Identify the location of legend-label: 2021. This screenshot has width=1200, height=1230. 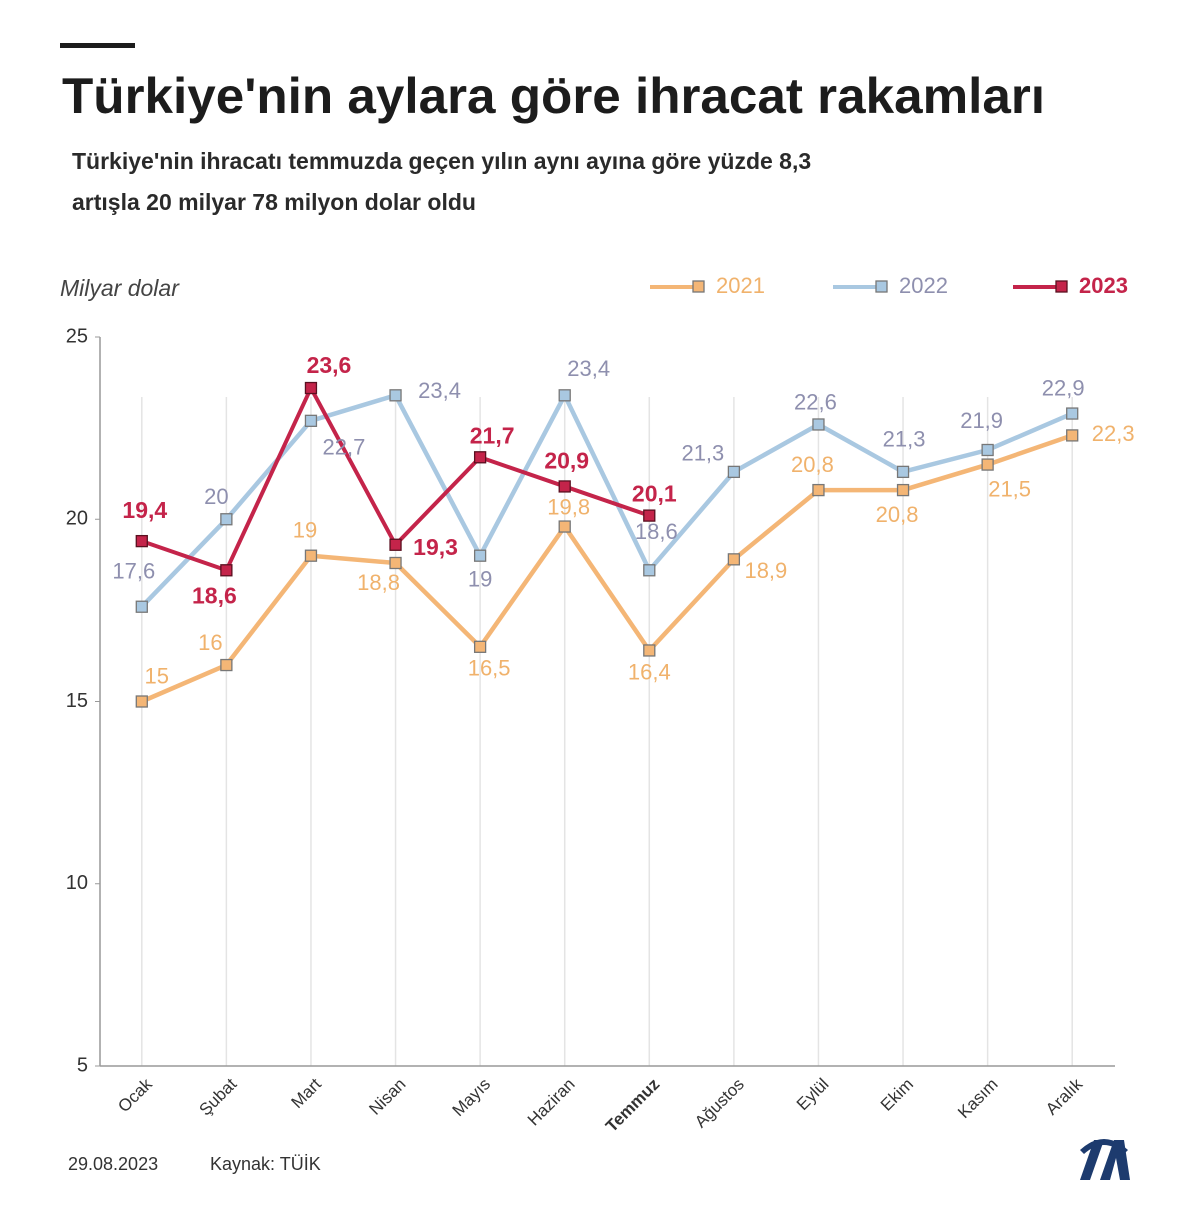
(740, 285).